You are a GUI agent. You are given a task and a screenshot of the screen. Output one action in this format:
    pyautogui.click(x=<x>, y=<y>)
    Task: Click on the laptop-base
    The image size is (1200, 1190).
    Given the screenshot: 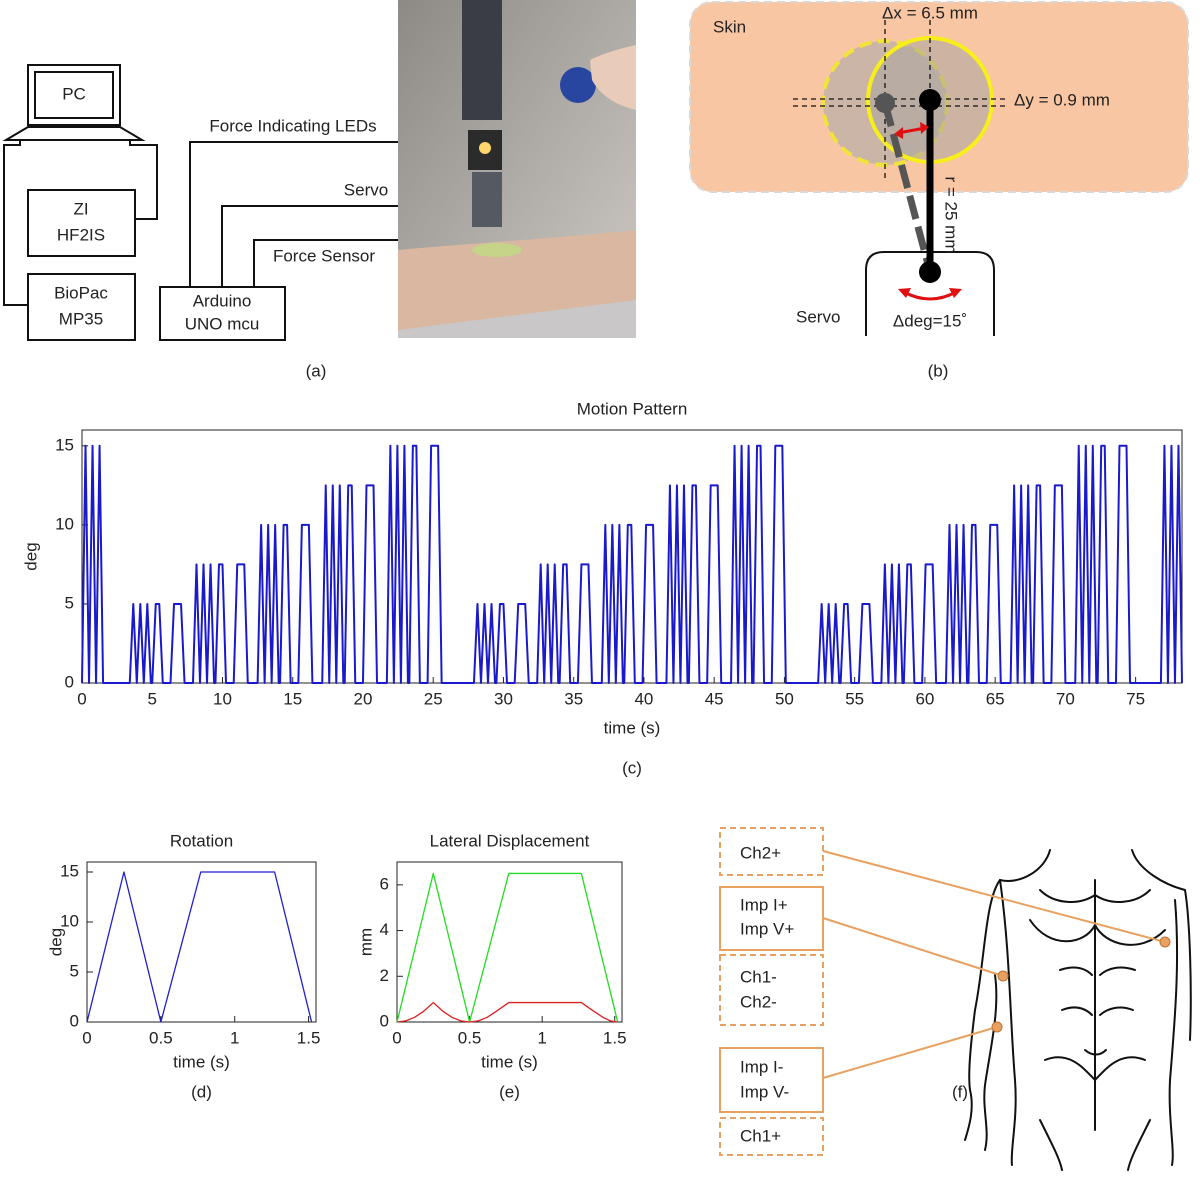 What is the action you would take?
    pyautogui.click(x=74, y=133)
    